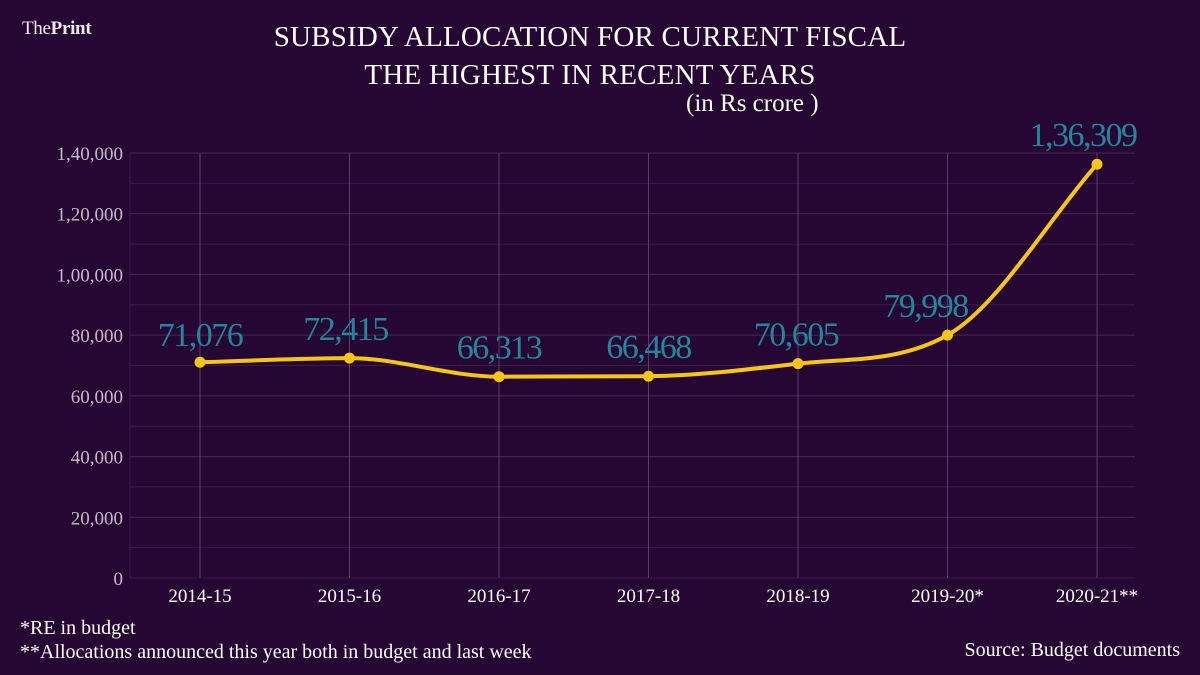 This screenshot has height=675, width=1200. I want to click on y-tick-label: 80,000, so click(97, 336).